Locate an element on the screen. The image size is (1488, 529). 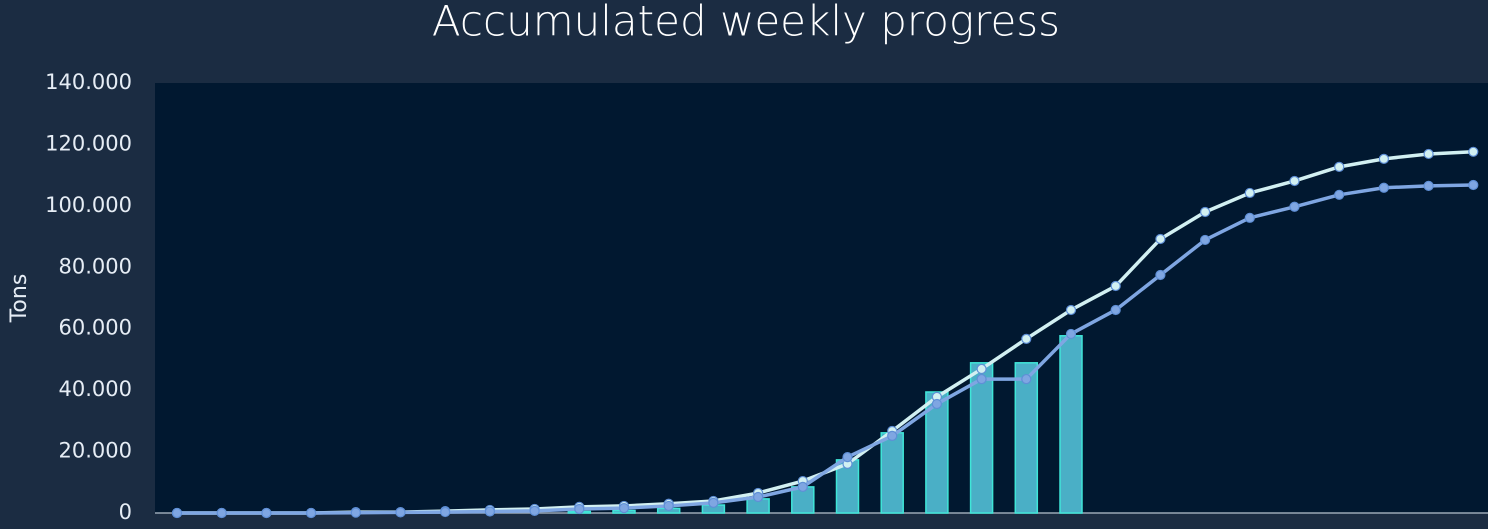
y-tick-label: 20.000 is located at coordinates (95, 451).